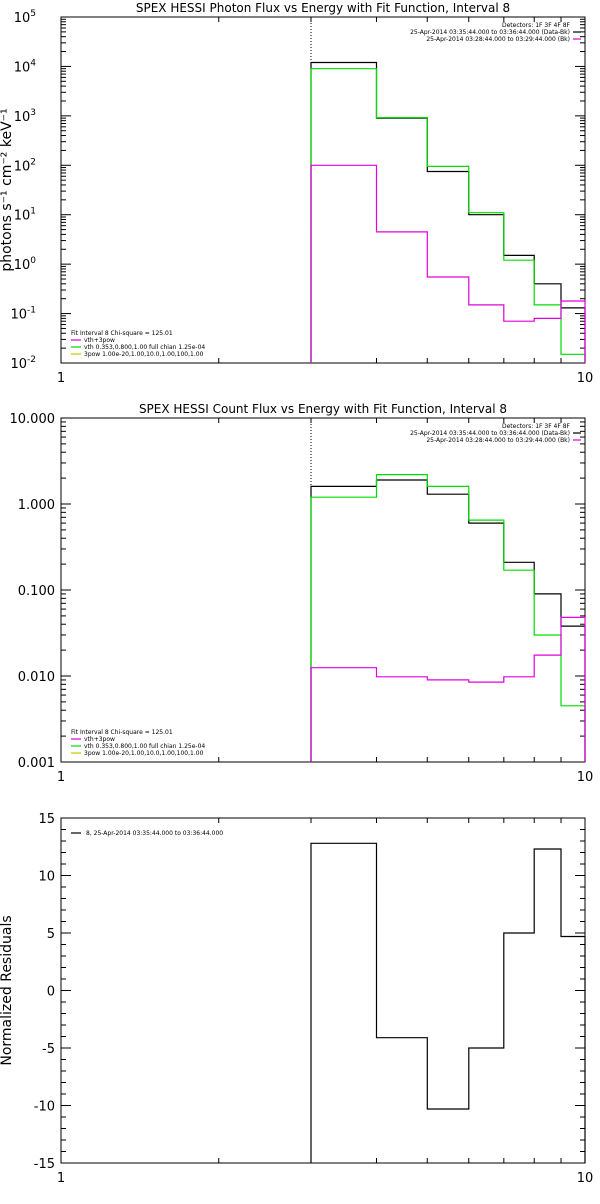 The image size is (600, 1204). What do you see at coordinates (33, 261) in the screenshot?
I see `y-tick-exponent: 0` at bounding box center [33, 261].